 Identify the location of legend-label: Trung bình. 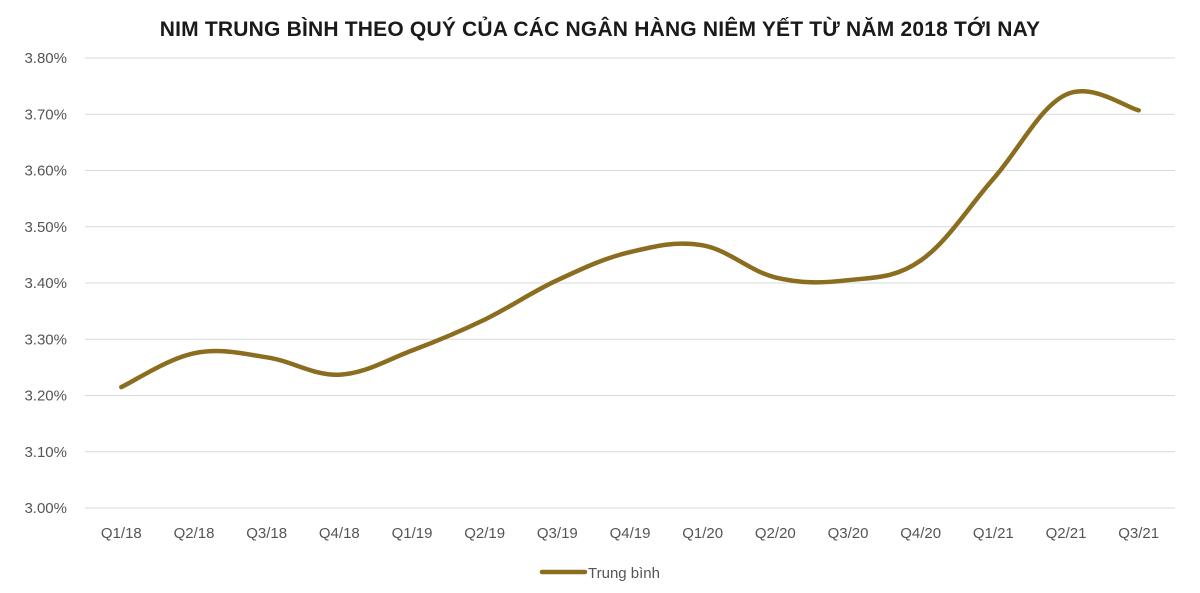
(624, 573).